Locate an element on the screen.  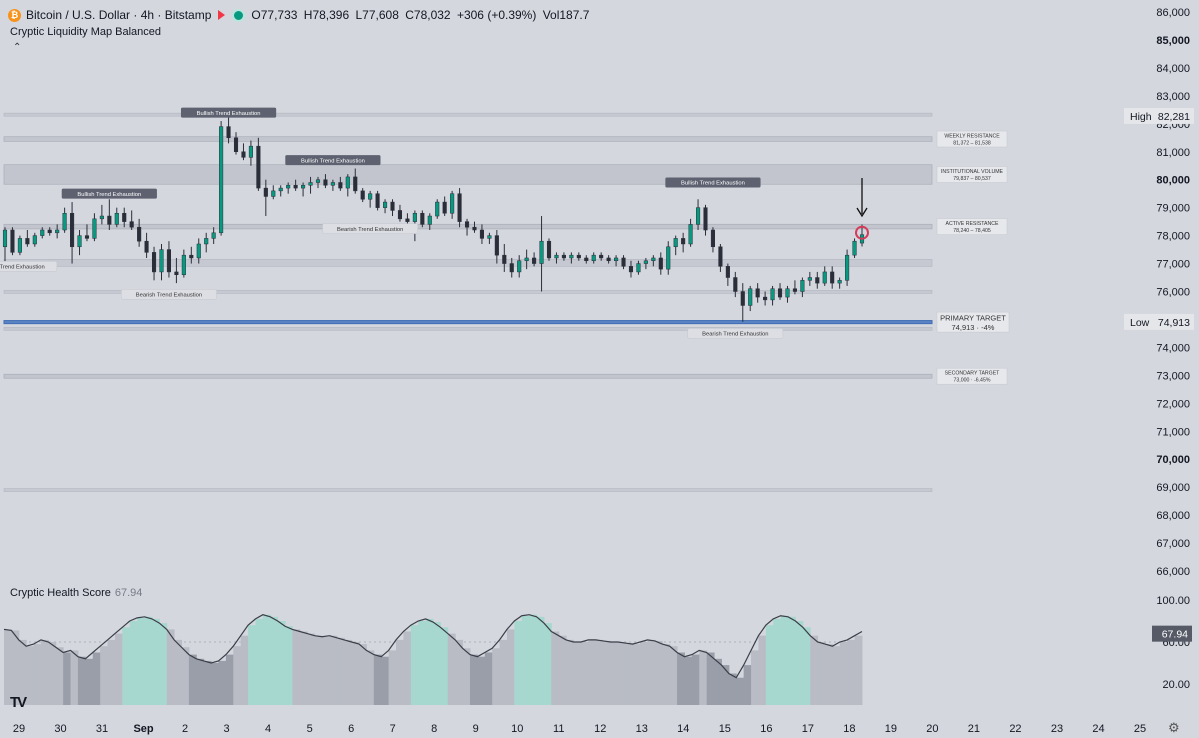
market-status-icon is located at coordinates (239, 15).